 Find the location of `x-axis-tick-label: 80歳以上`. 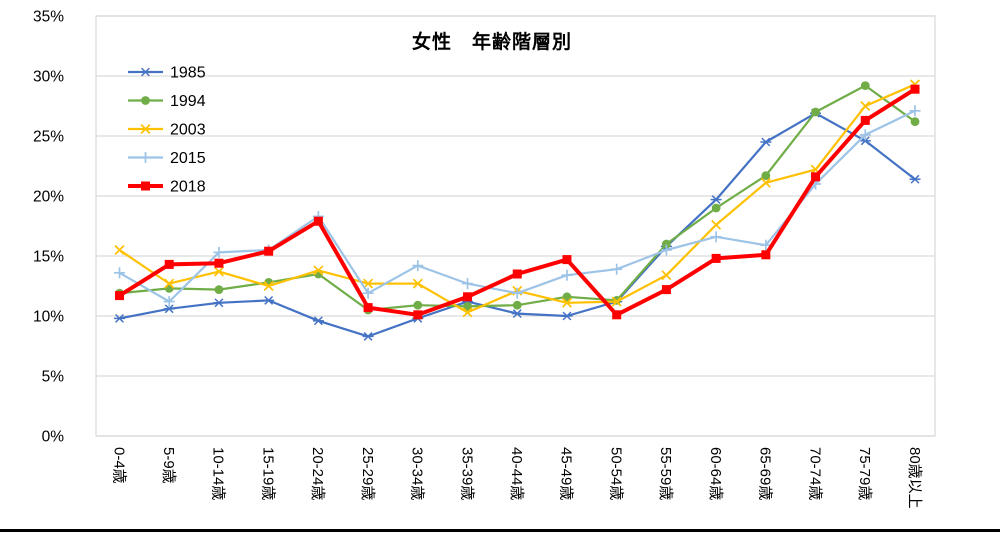

x-axis-tick-label: 80歳以上 is located at coordinates (914, 478).